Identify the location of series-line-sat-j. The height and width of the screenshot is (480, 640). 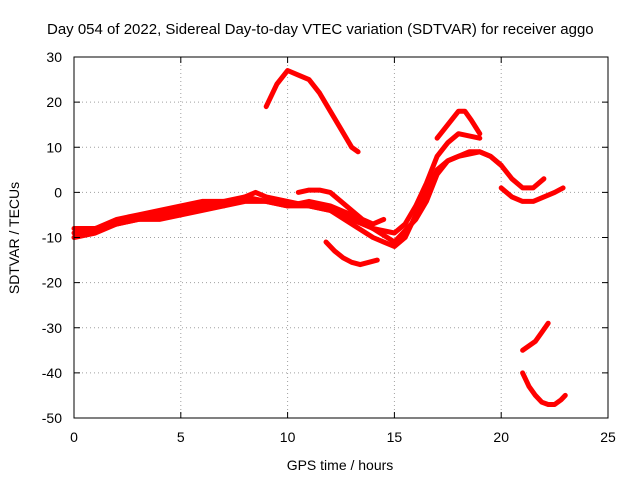
(544, 388).